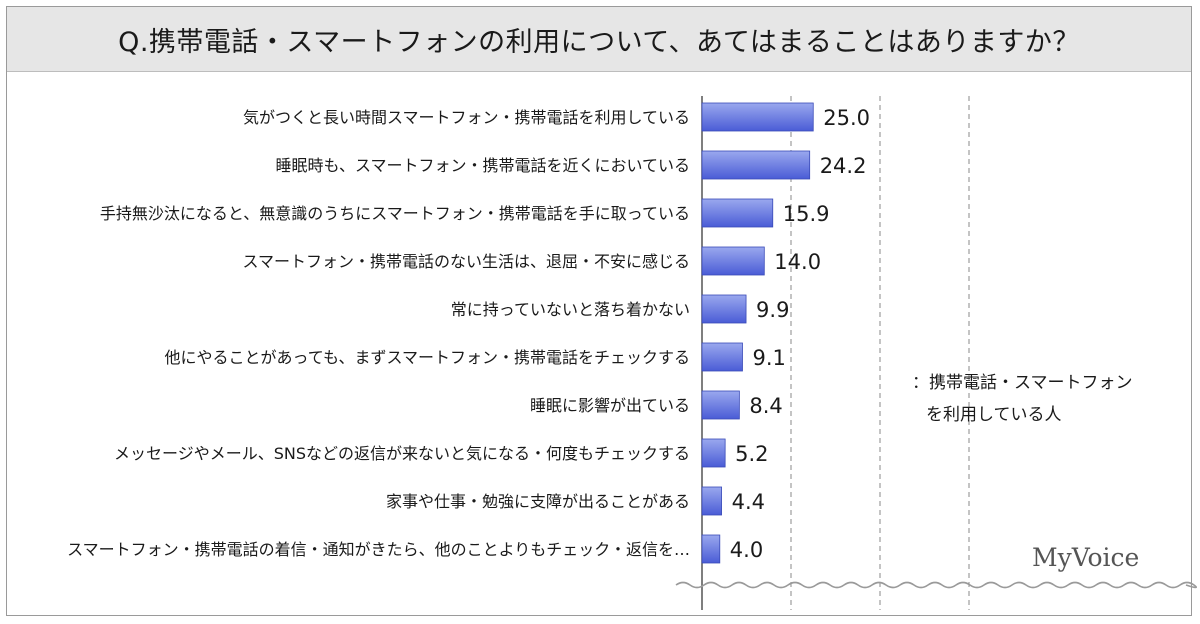 The image size is (1200, 624). I want to click on category-label-1: 気がつくと長い時間スマートフォン・携帯電話を利用している, so click(466, 117).